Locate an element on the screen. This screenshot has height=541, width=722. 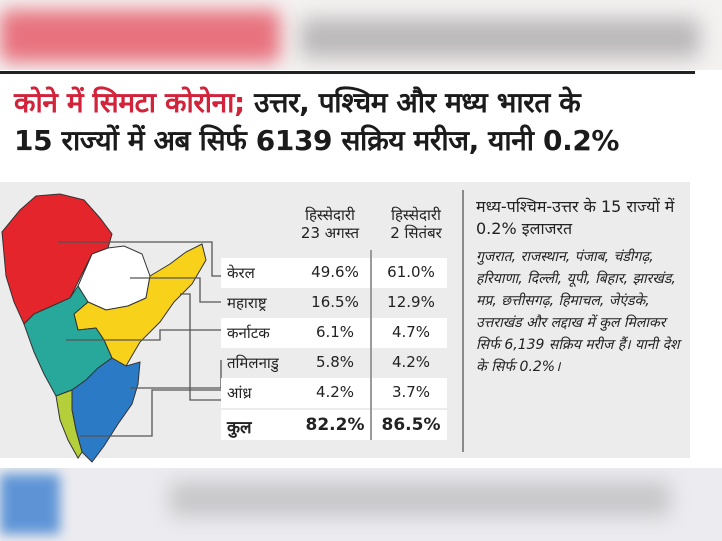
table-row: केरल 49.6% 61.0% is located at coordinates (334, 273).